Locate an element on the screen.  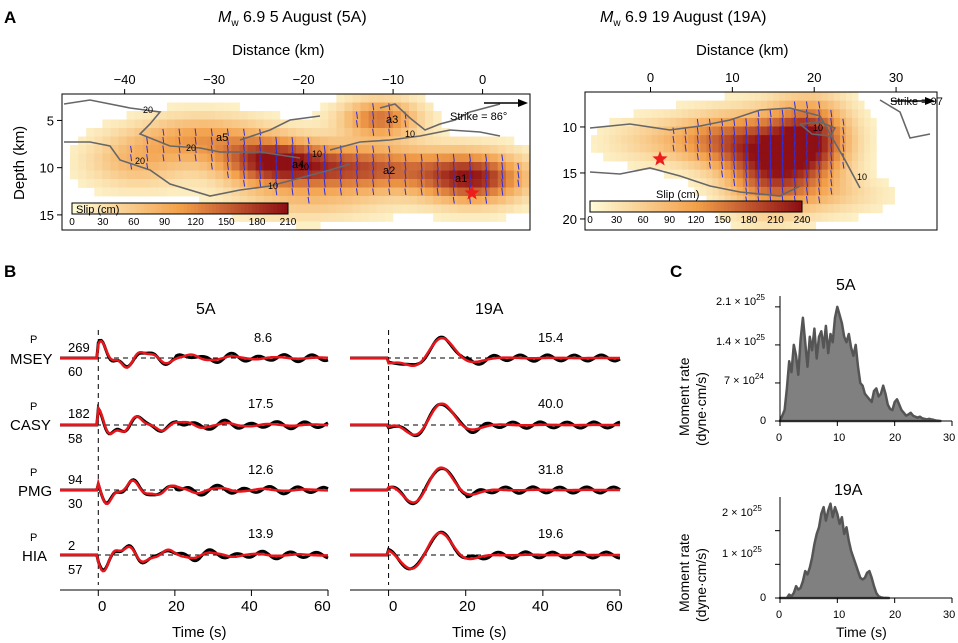
station-azimuth-casy: 182 is located at coordinates (79, 413).